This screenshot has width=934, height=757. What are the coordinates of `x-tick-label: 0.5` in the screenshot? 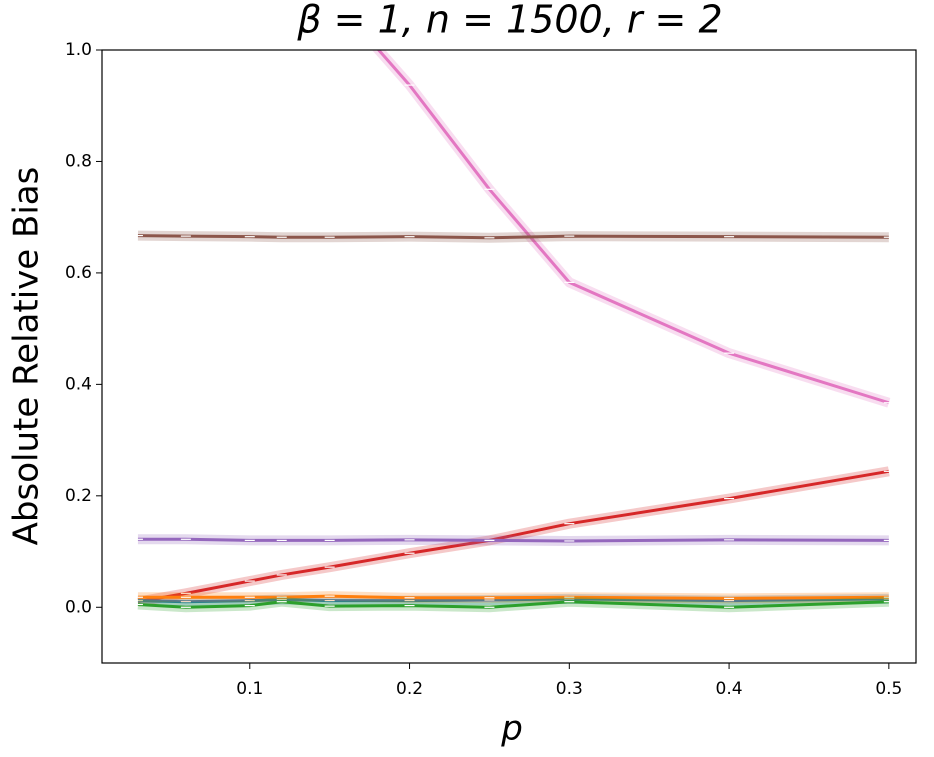 It's located at (888, 689).